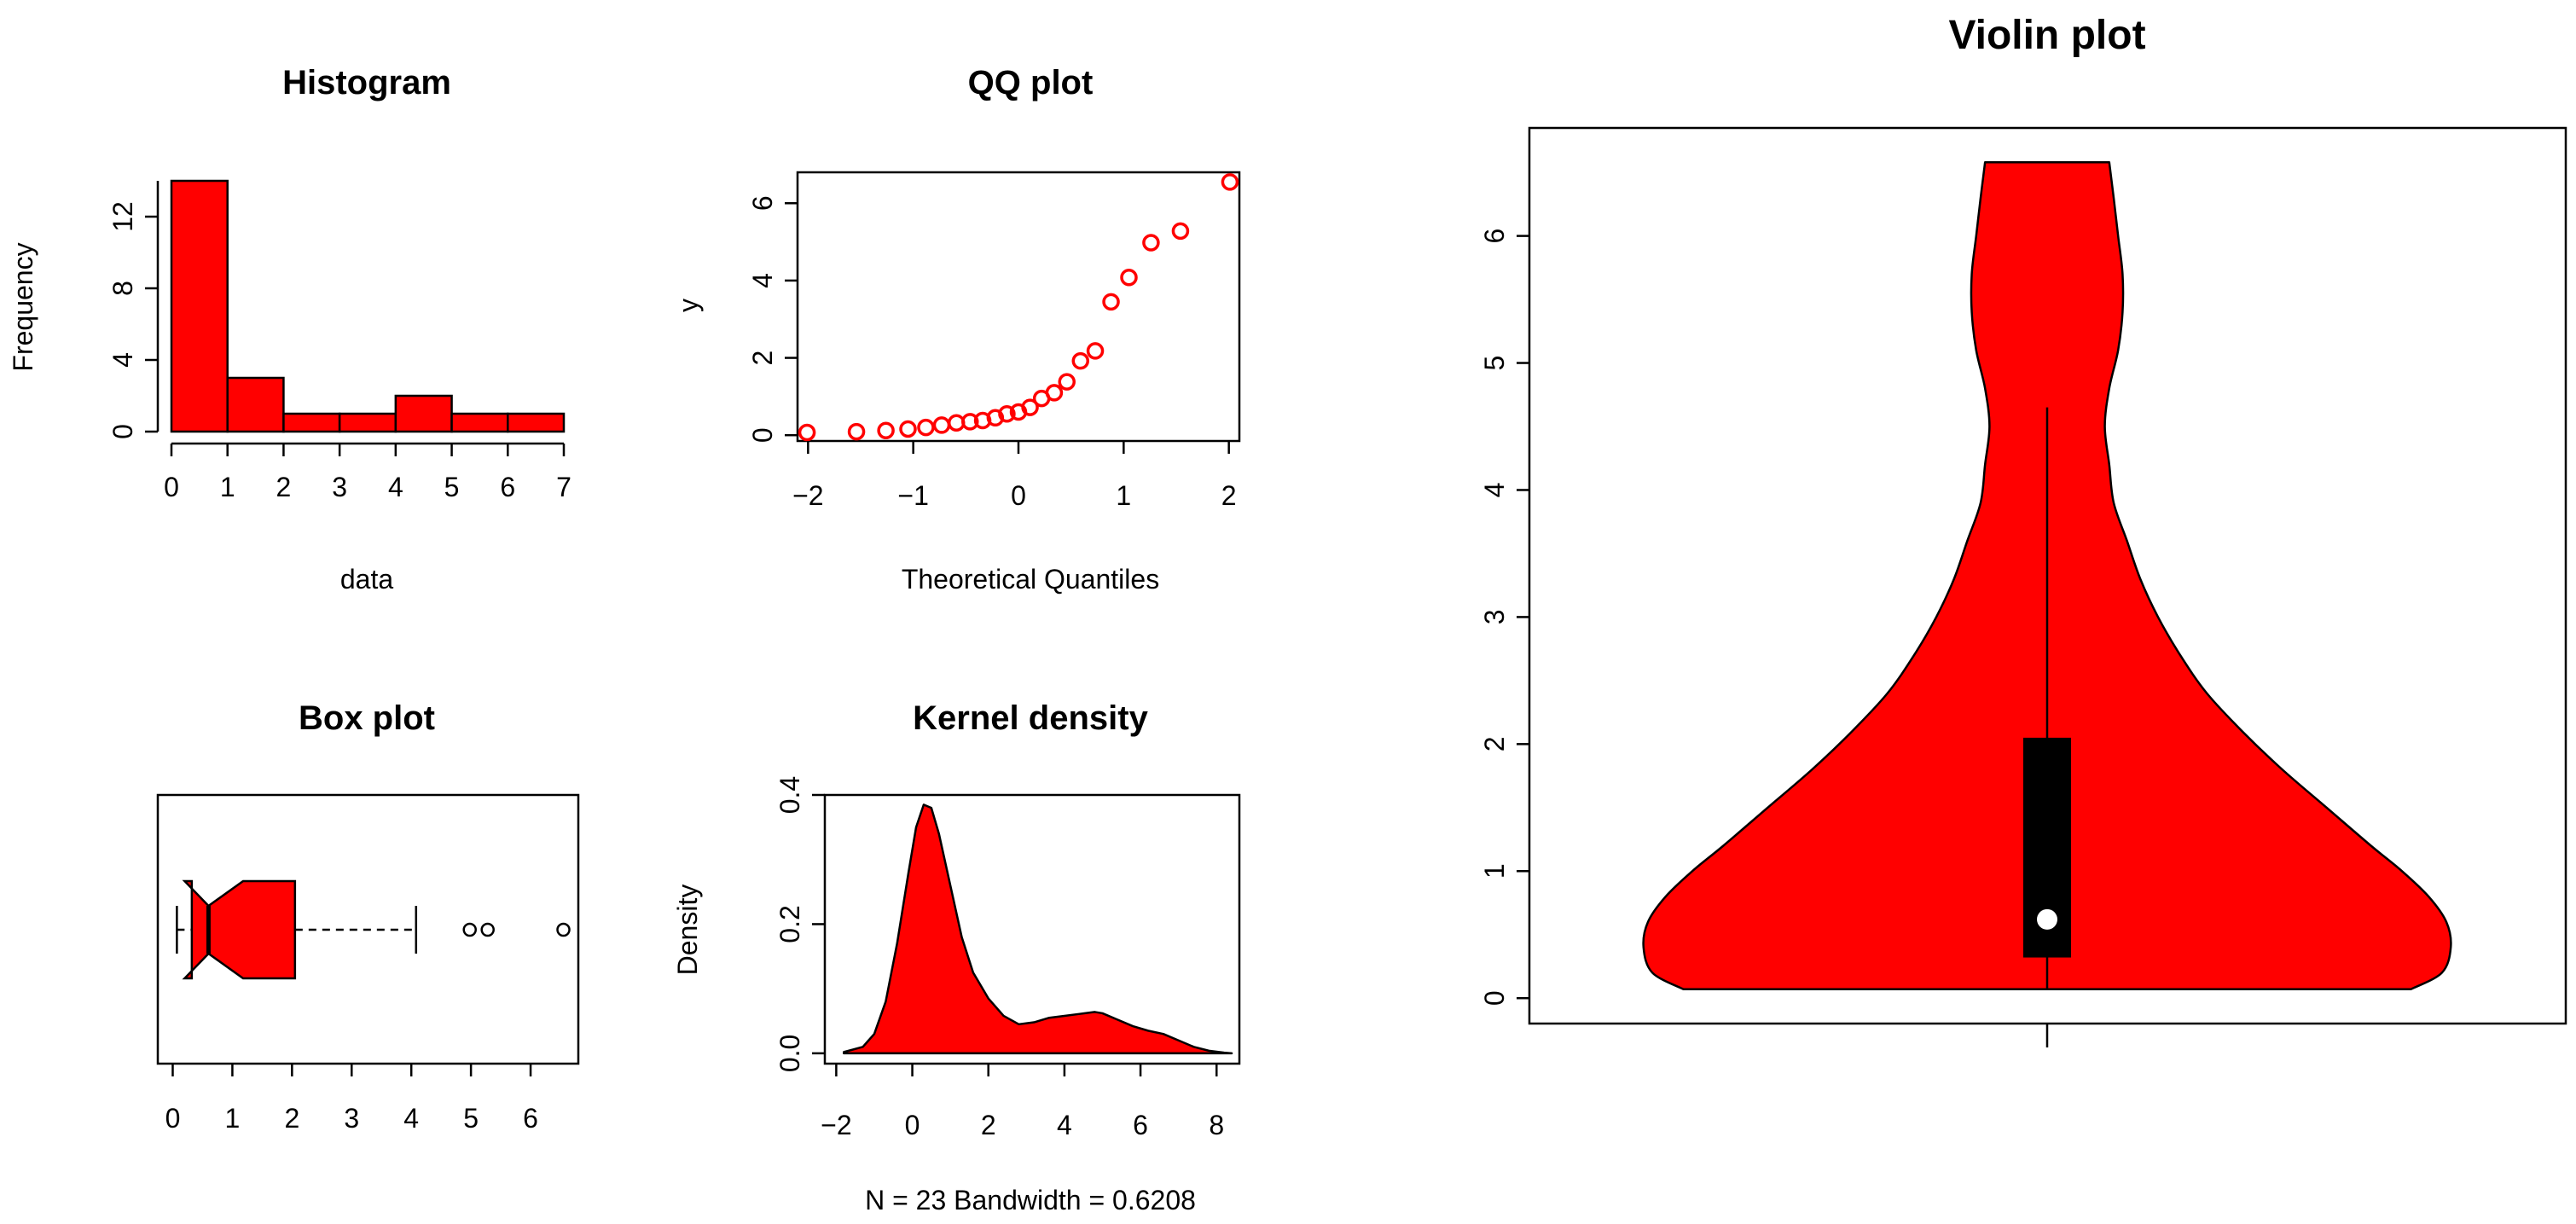 The width and height of the screenshot is (2576, 1224). Describe the element at coordinates (1494, 363) in the screenshot. I see `y-tick-label: 5` at that location.